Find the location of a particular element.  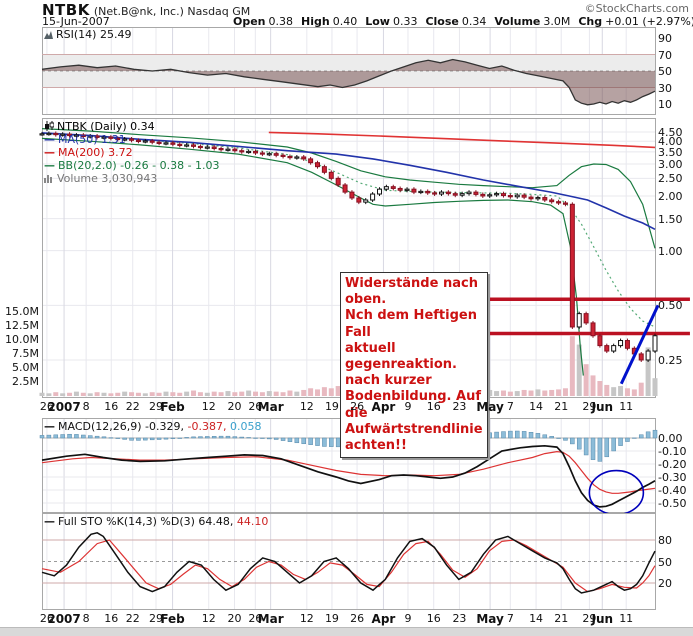

macd-y-axis-label: -0.10 is located at coordinates (672, 451).